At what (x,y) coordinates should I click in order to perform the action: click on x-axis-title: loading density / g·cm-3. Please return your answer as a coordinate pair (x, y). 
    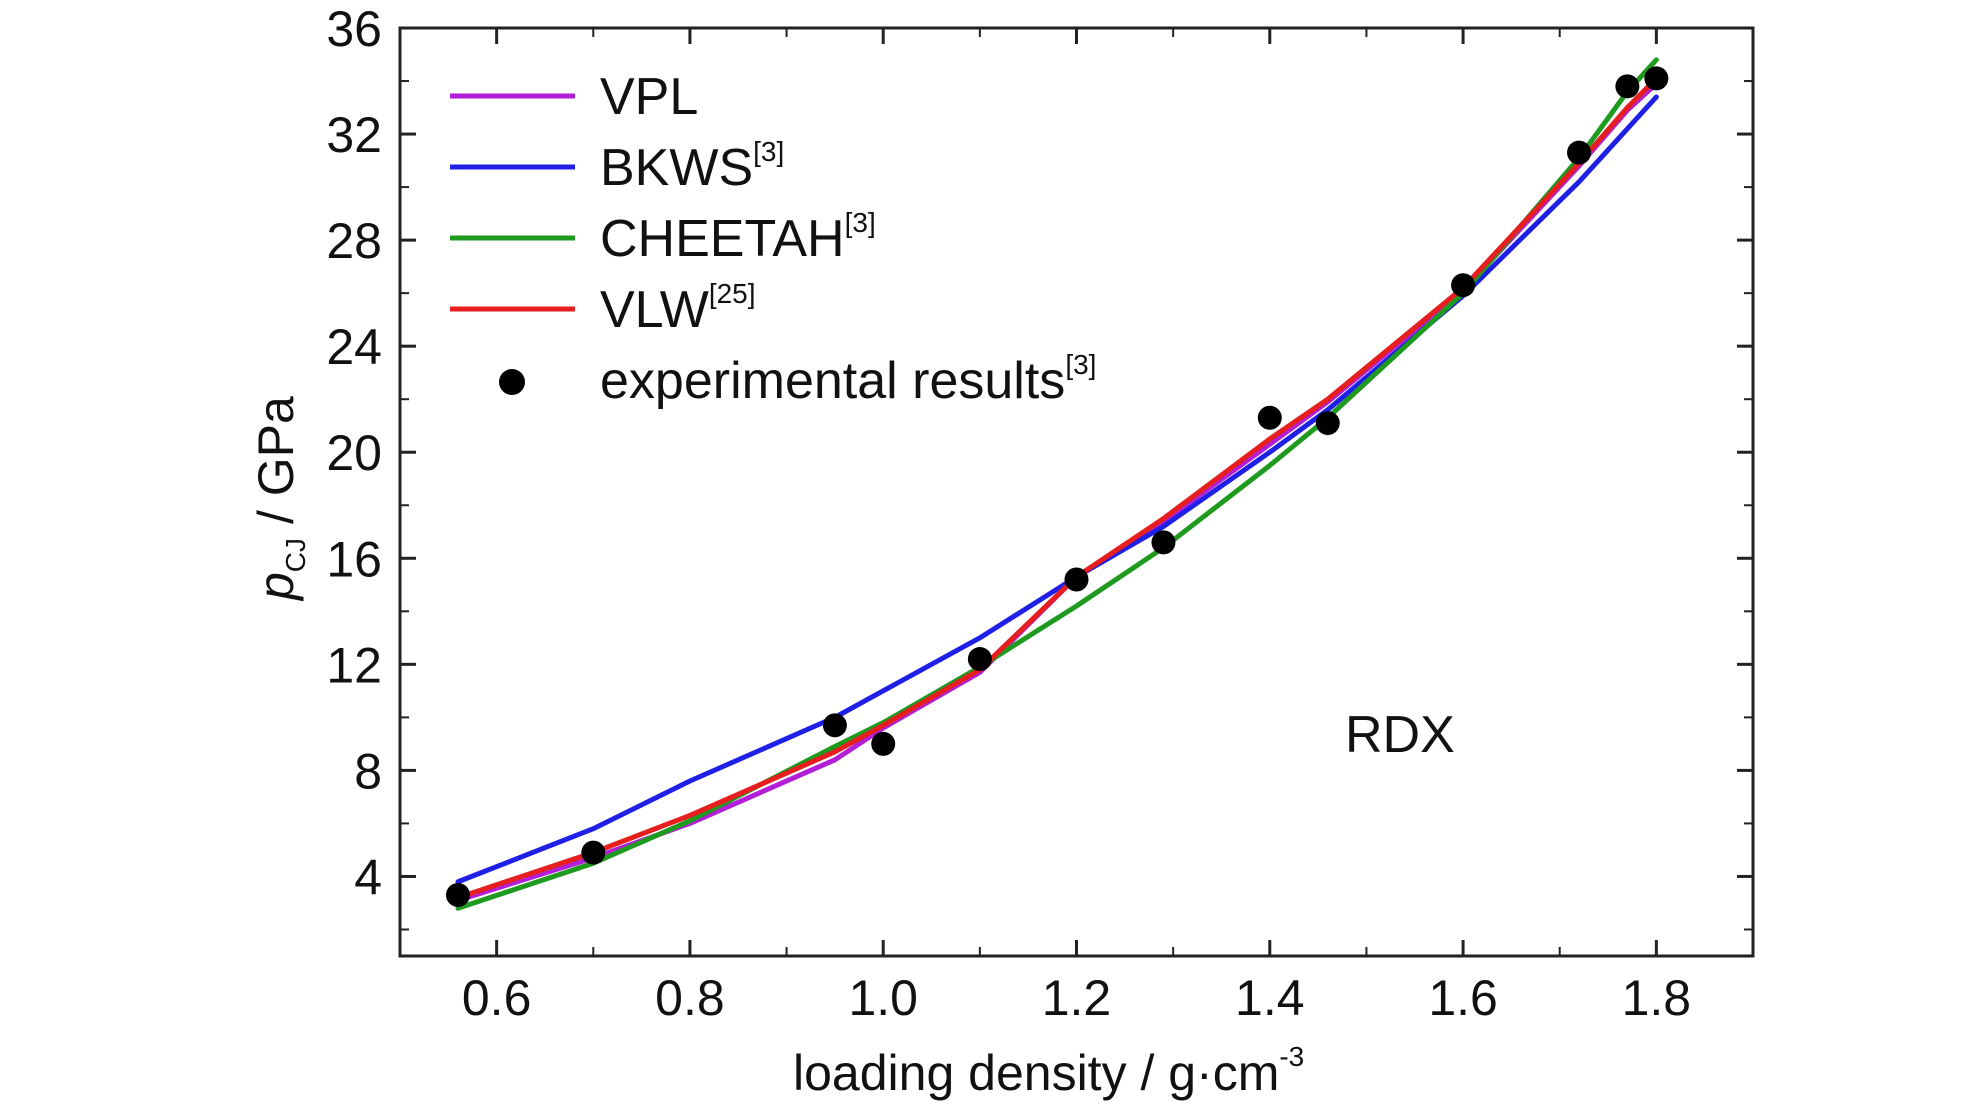
    Looking at the image, I should click on (1048, 1071).